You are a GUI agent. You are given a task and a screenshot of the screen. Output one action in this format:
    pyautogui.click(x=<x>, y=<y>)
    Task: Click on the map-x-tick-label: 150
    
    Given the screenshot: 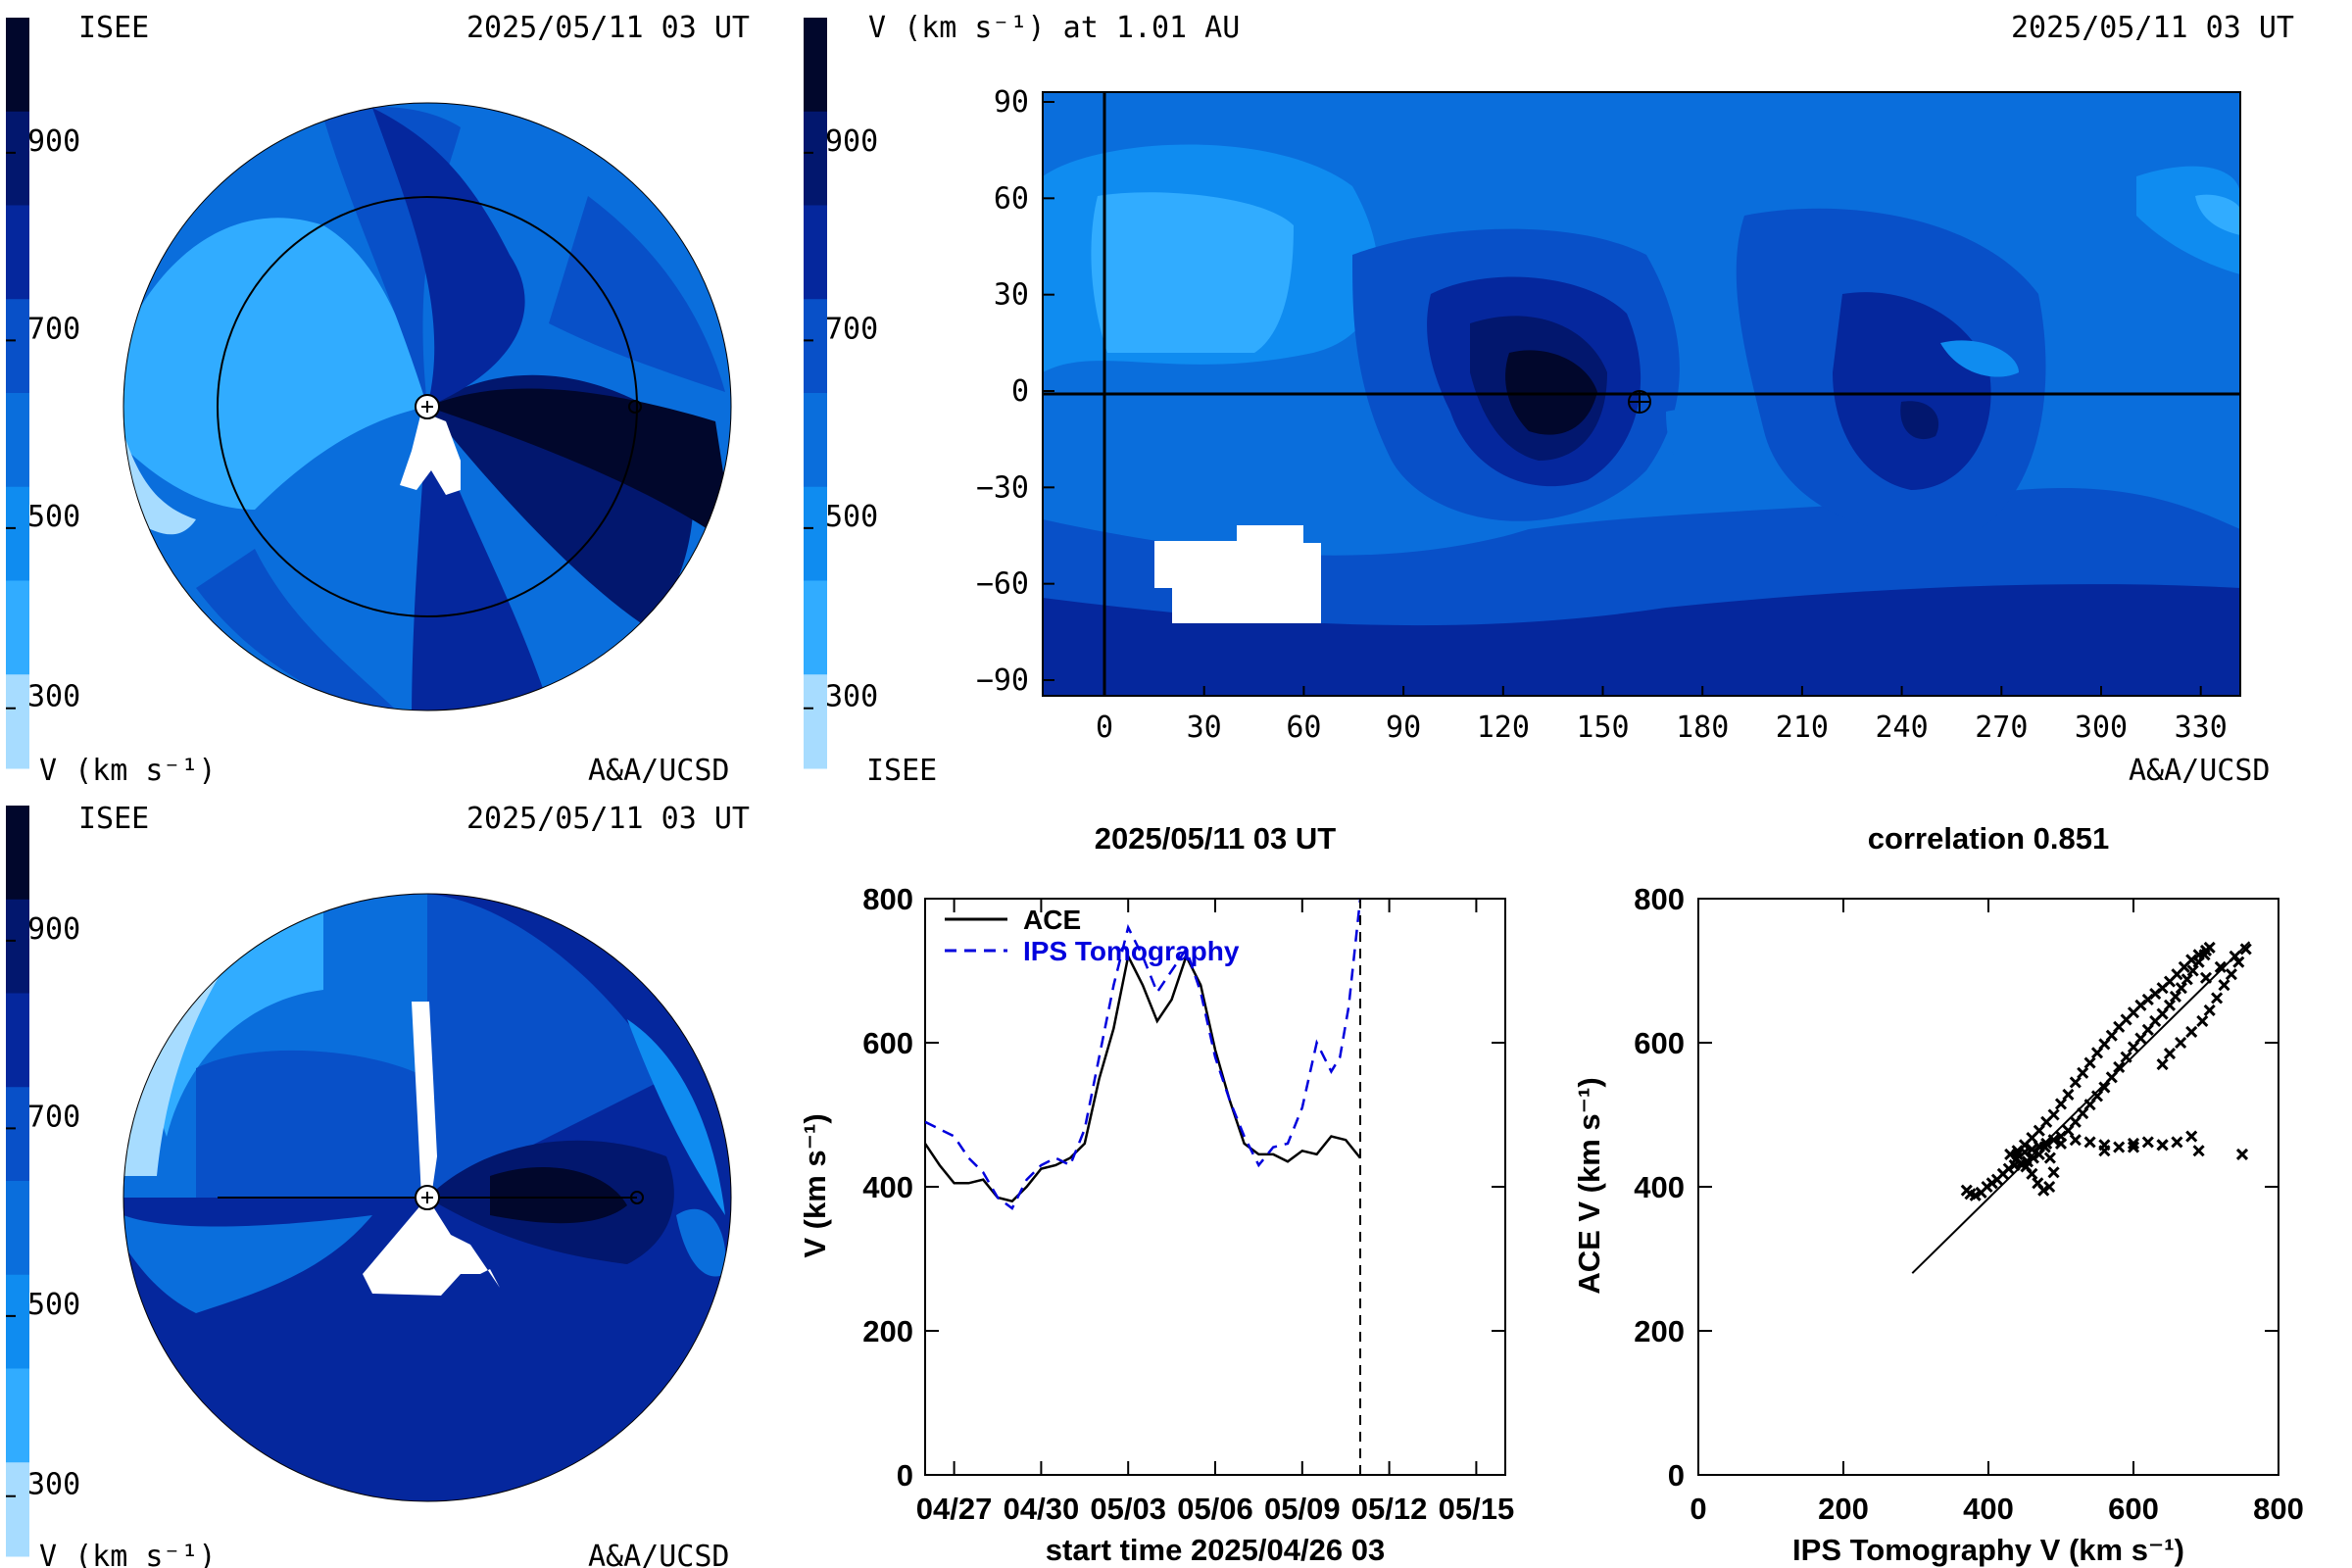 What is the action you would take?
    pyautogui.click(x=1602, y=727)
    